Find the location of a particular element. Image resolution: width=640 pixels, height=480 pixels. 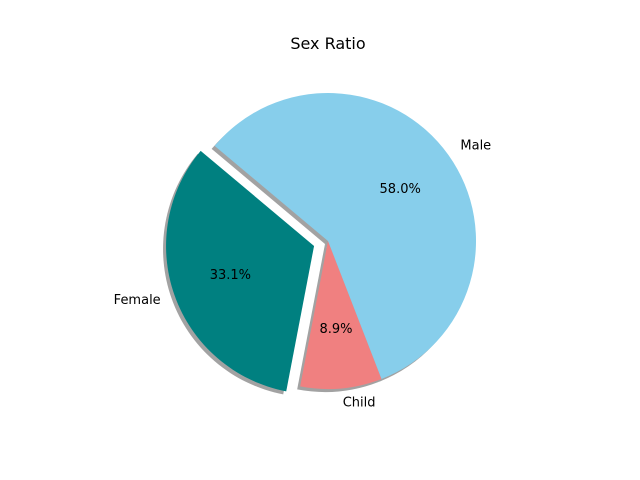

slice-label-child: Child is located at coordinates (359, 403).